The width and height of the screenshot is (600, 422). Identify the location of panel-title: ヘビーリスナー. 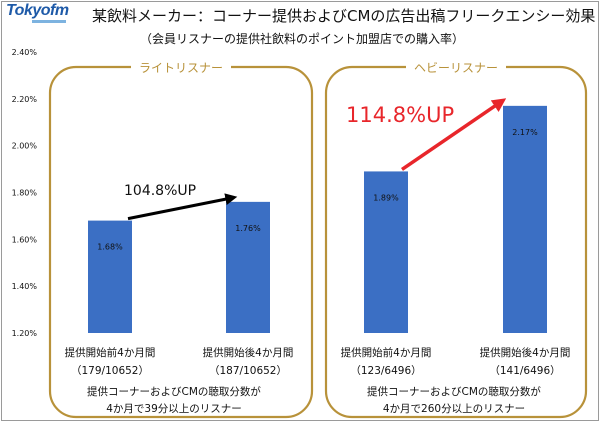
(456, 68).